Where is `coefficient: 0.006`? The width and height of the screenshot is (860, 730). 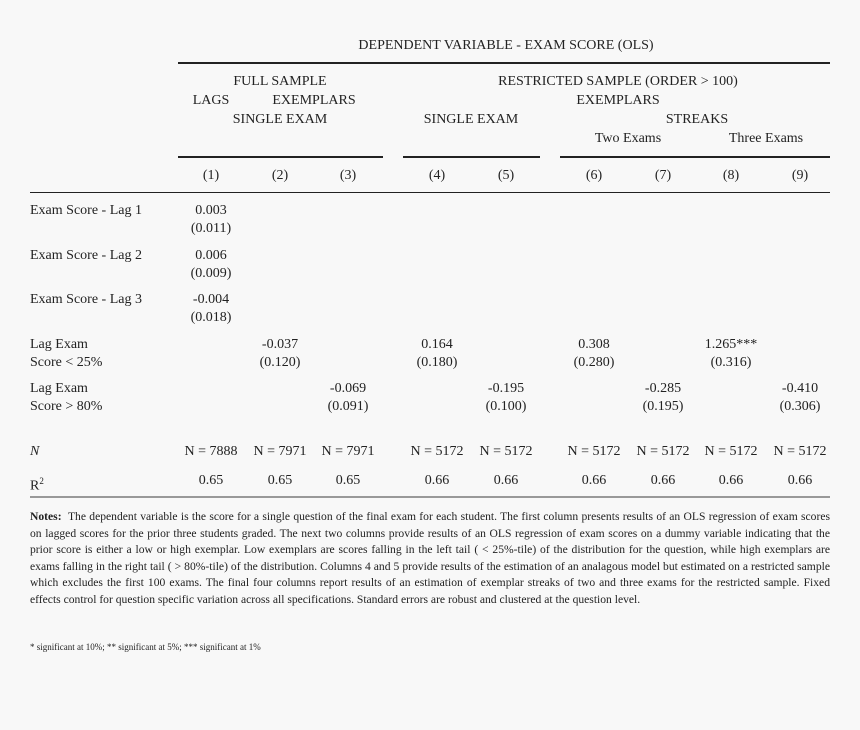 coefficient: 0.006 is located at coordinates (211, 255).